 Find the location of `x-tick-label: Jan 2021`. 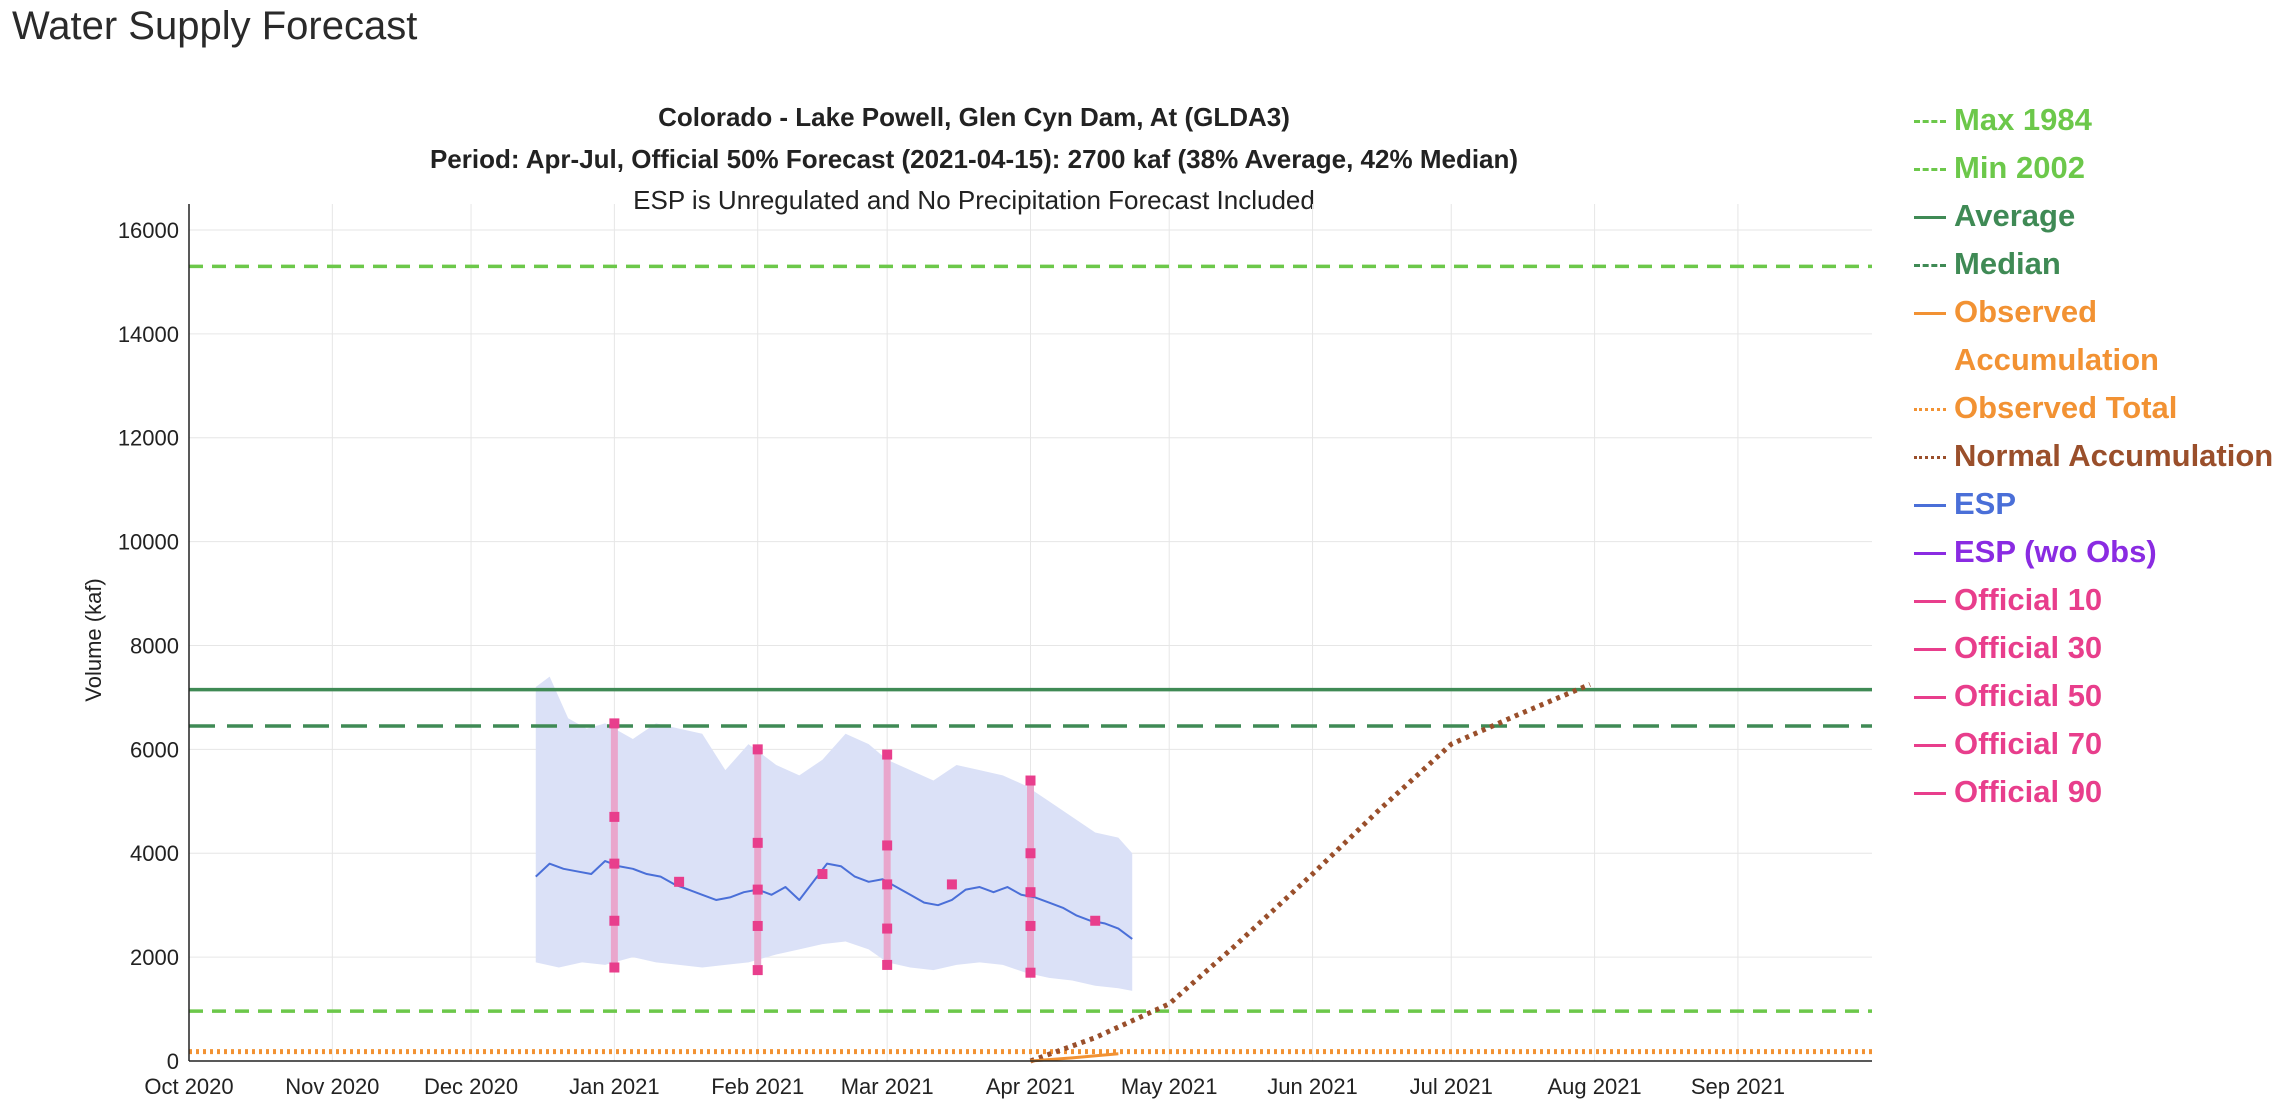

x-tick-label: Jan 2021 is located at coordinates (614, 1086).